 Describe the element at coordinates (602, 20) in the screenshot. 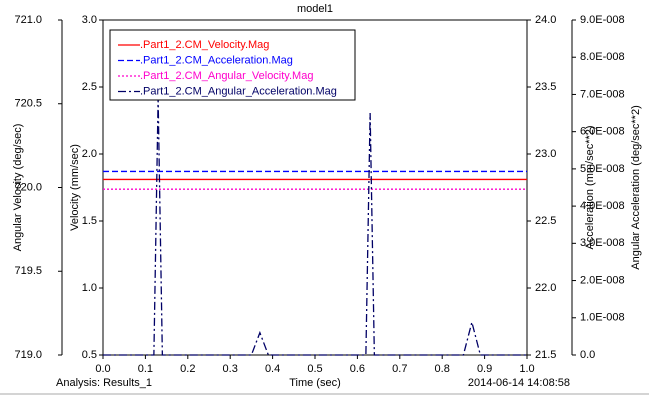

I see `y-tick-label: 9.0E-008` at that location.